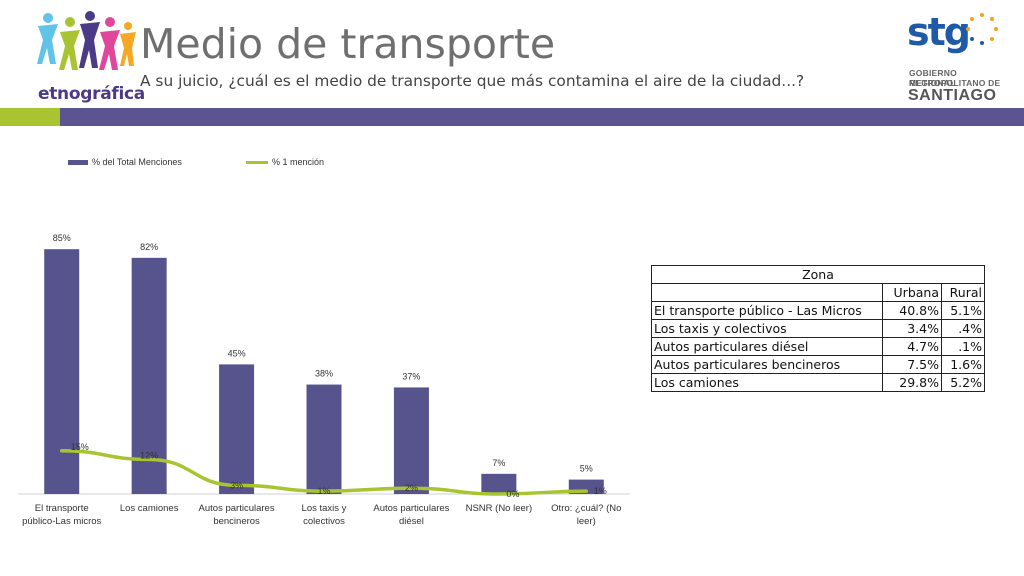 This screenshot has width=1024, height=576. What do you see at coordinates (767, 310) in the screenshot?
I see `row-label: El transporte público - Las Micros` at bounding box center [767, 310].